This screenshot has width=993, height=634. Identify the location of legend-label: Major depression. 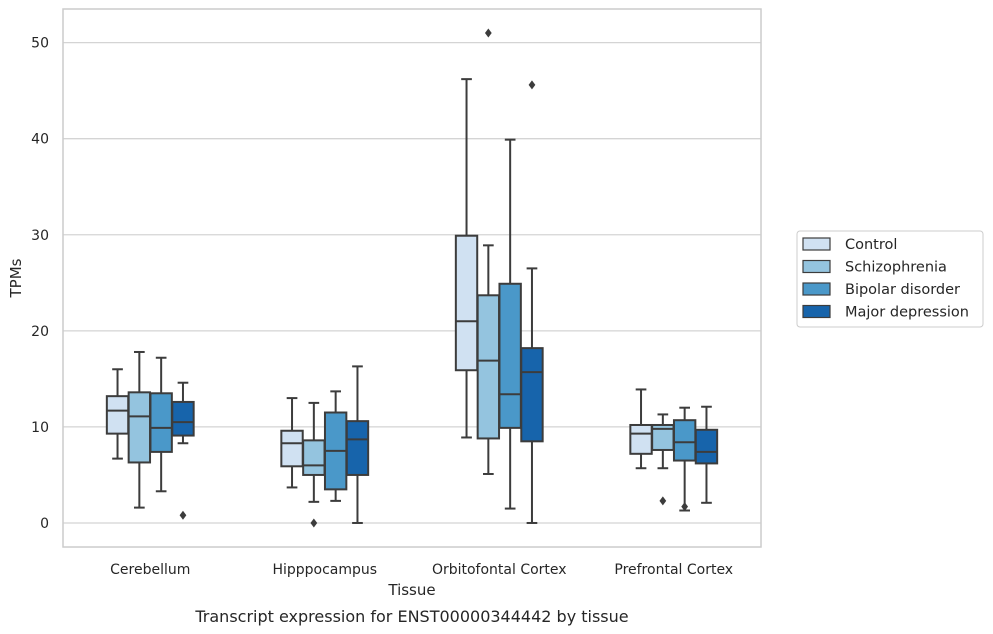
(907, 313).